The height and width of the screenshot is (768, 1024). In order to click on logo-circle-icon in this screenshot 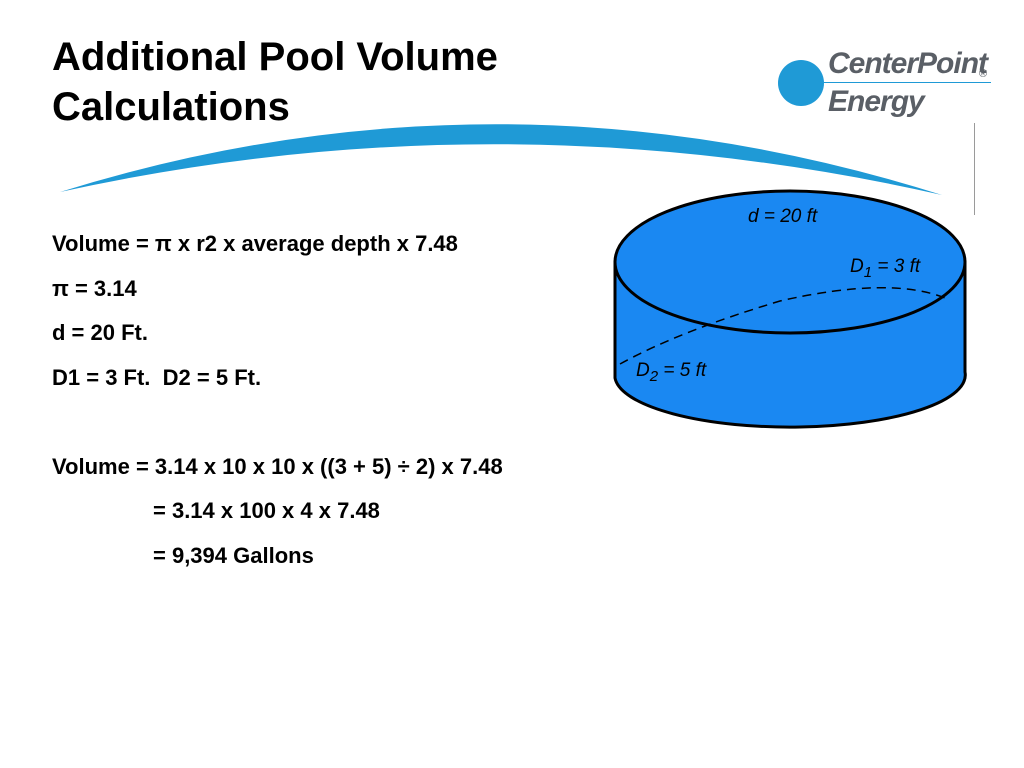, I will do `click(801, 83)`.